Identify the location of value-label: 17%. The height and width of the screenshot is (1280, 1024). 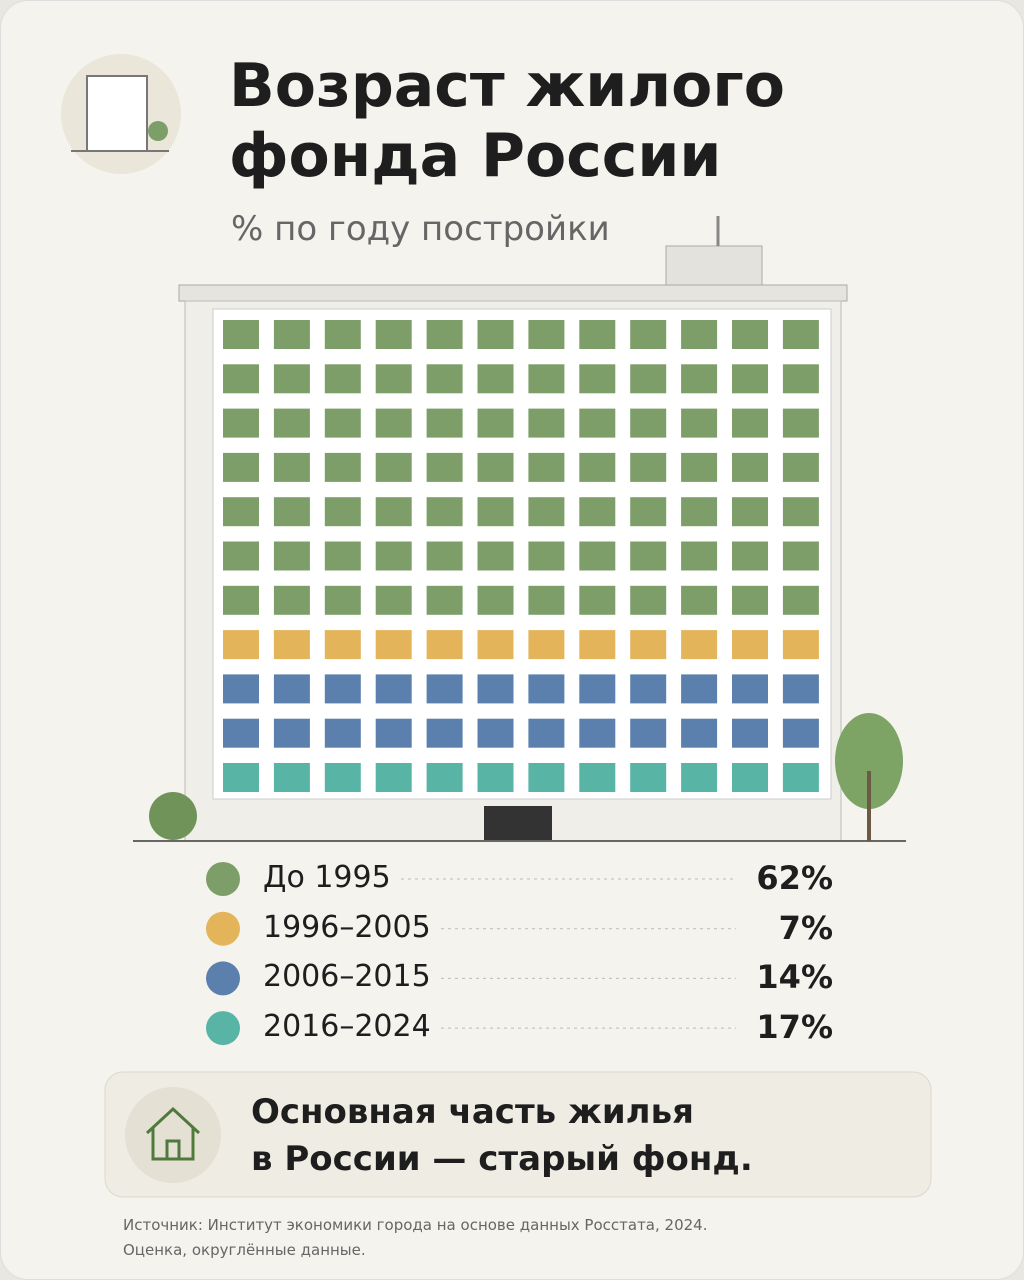
(794, 1027).